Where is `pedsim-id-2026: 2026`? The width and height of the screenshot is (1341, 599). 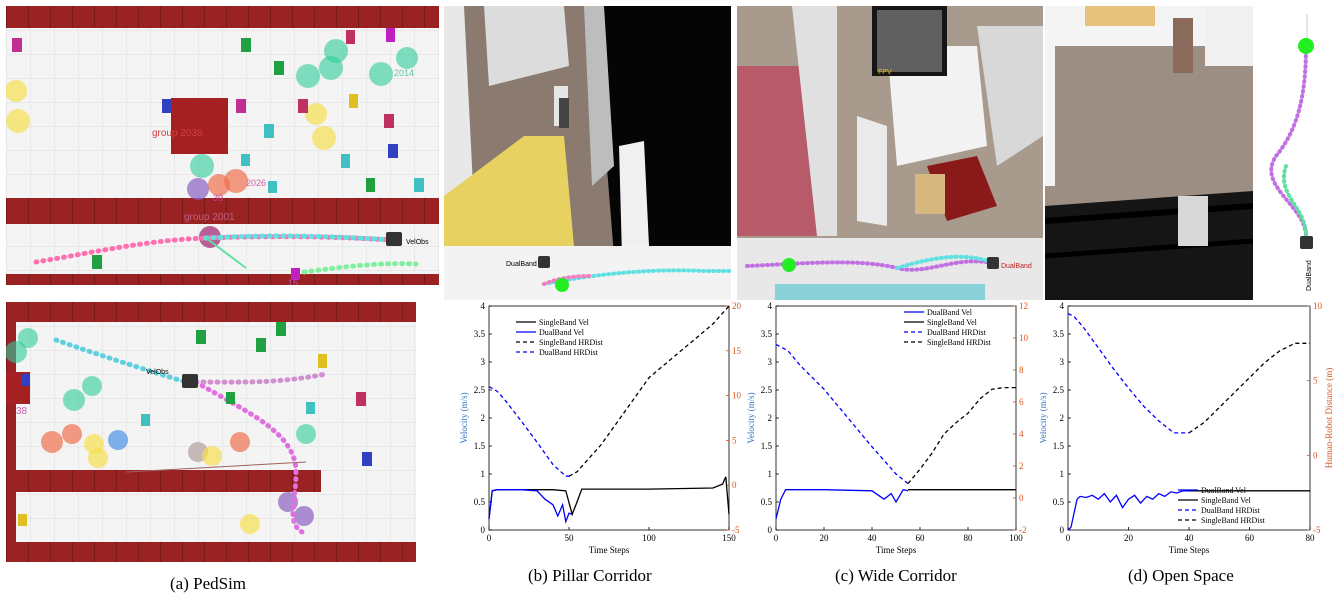 pedsim-id-2026: 2026 is located at coordinates (256, 183).